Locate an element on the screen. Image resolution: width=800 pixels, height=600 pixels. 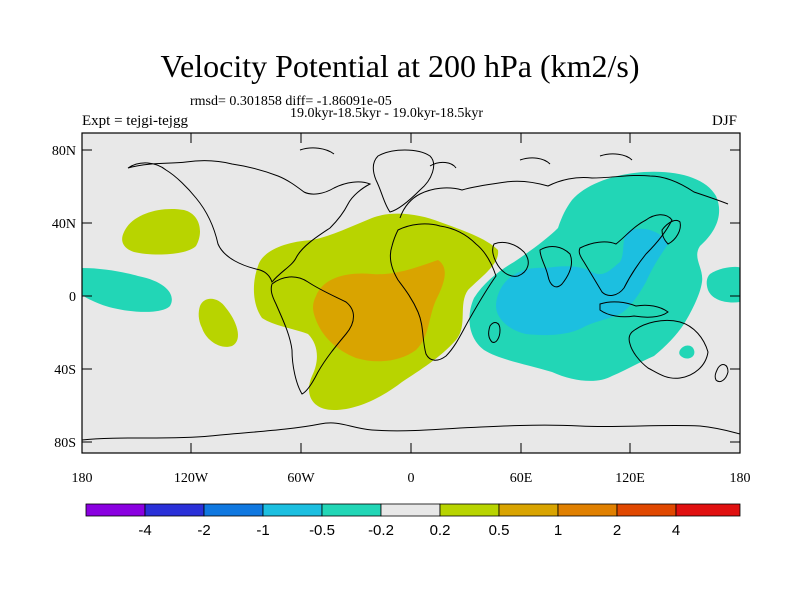
lon-label-180e: 180 is located at coordinates (740, 478).